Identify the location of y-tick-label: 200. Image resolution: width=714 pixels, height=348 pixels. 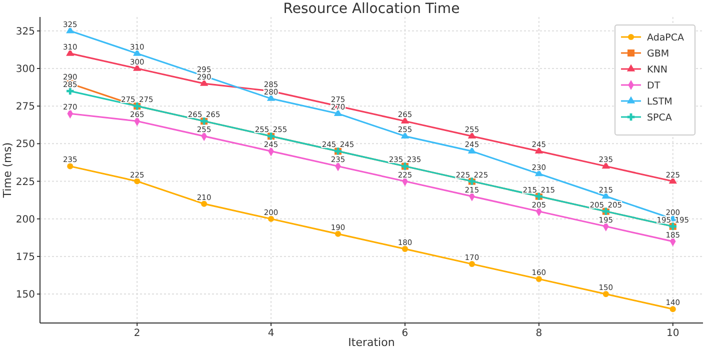
(25, 220).